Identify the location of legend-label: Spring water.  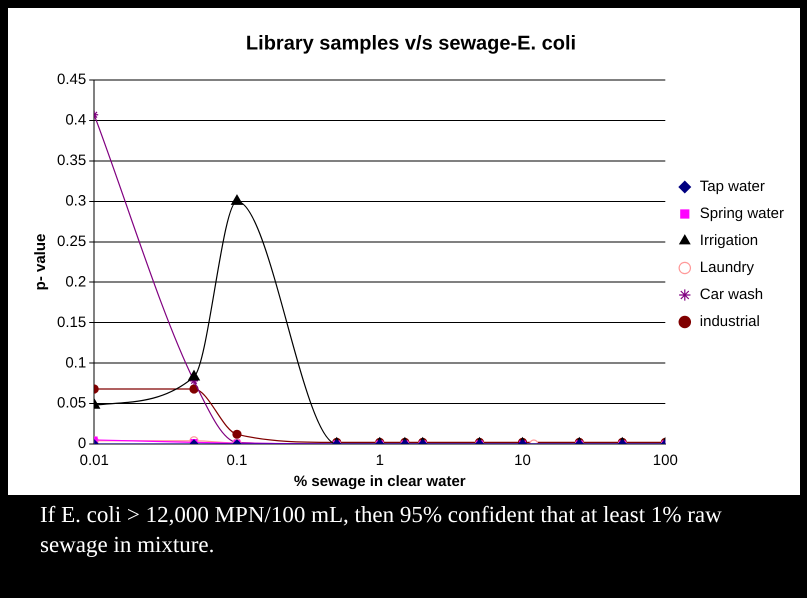
(742, 213).